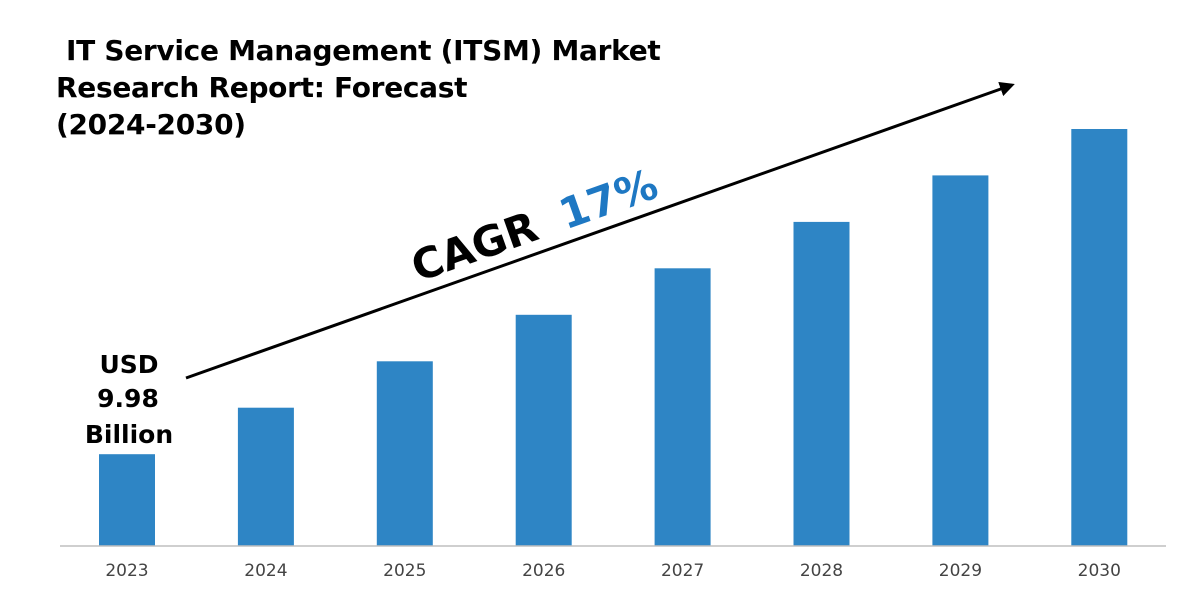 This screenshot has height=600, width=1200. Describe the element at coordinates (363, 50) in the screenshot. I see `chart-title-line-1: IT Service Management (ITSM) Market` at that location.